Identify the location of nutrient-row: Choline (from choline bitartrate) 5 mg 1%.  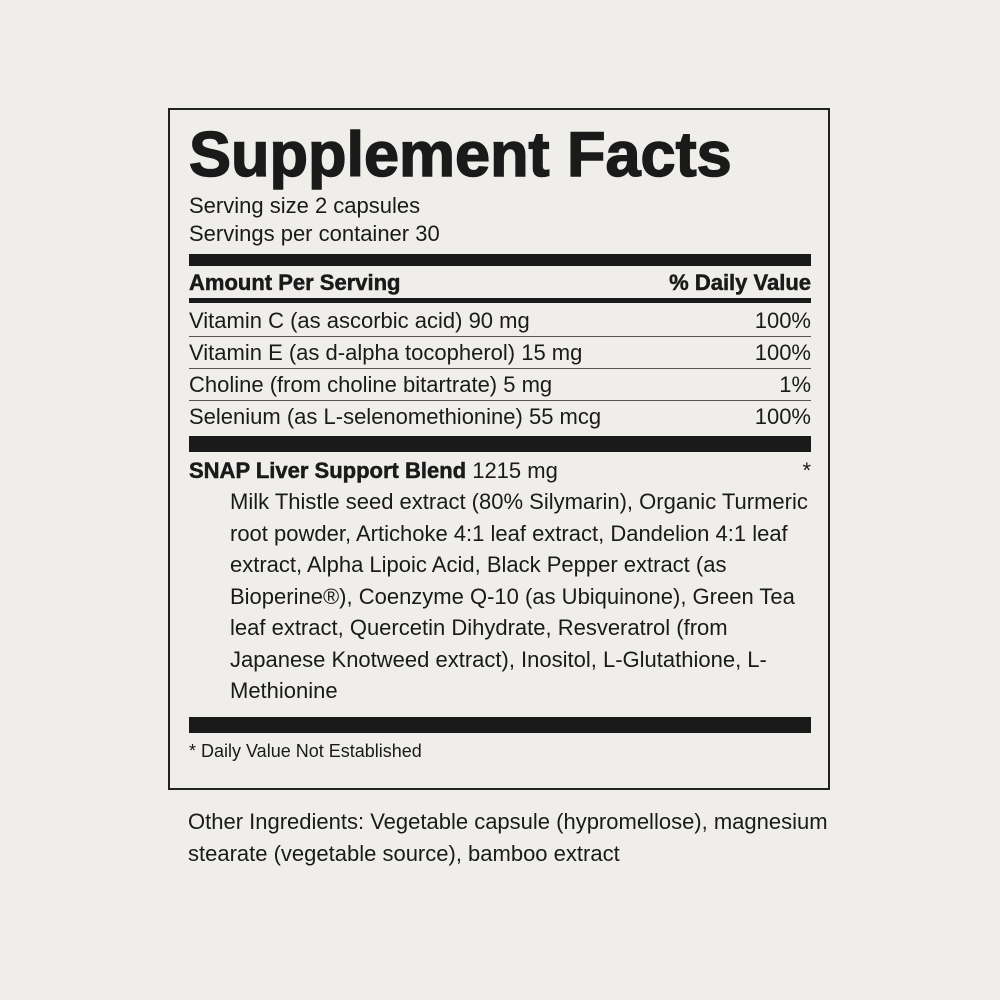
(500, 385).